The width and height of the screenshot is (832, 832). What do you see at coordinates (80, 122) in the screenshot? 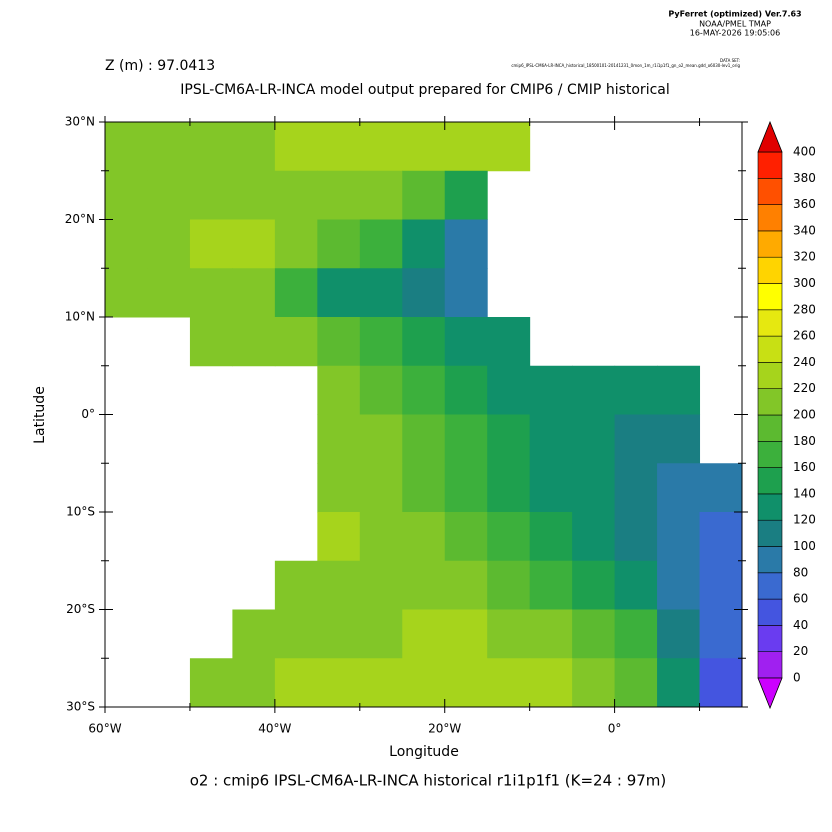
I see `y-tick-label: 30°N` at bounding box center [80, 122].